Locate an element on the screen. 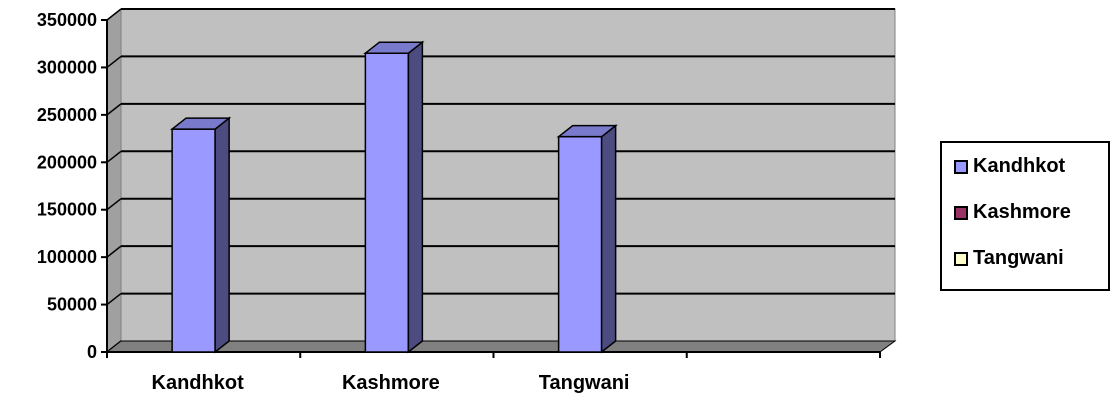  legend-label-tangwani: Tangwani is located at coordinates (1018, 258).